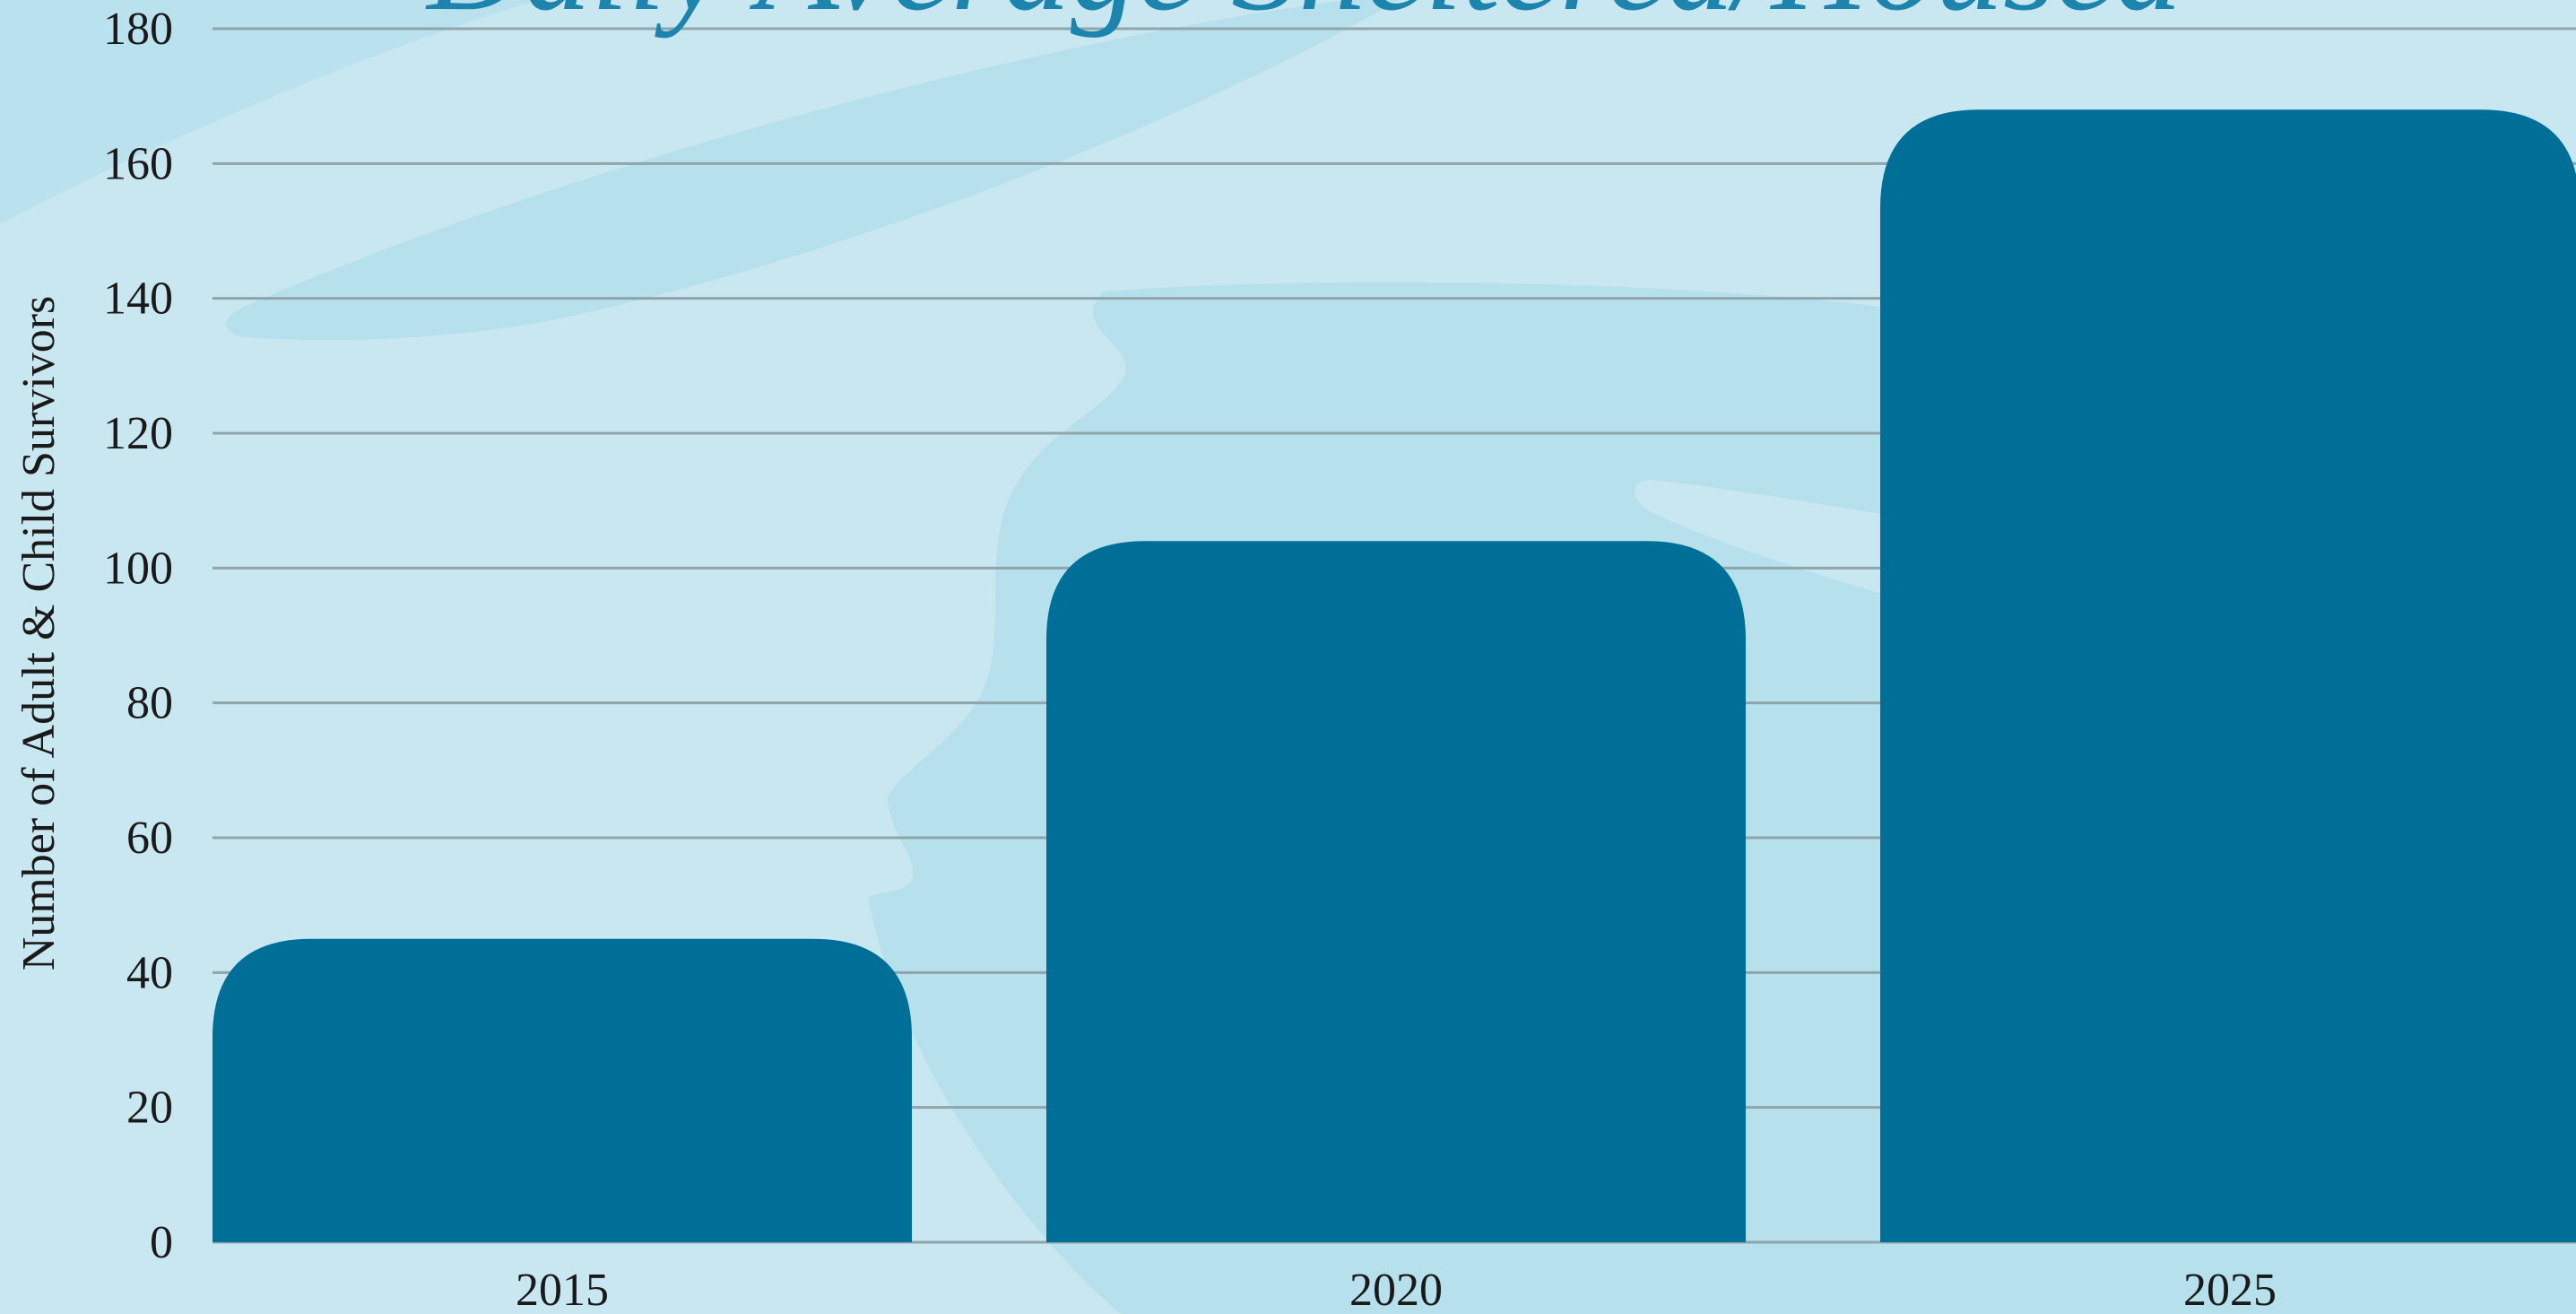  What do you see at coordinates (2230, 1289) in the screenshot?
I see `x-tick-label: 2025` at bounding box center [2230, 1289].